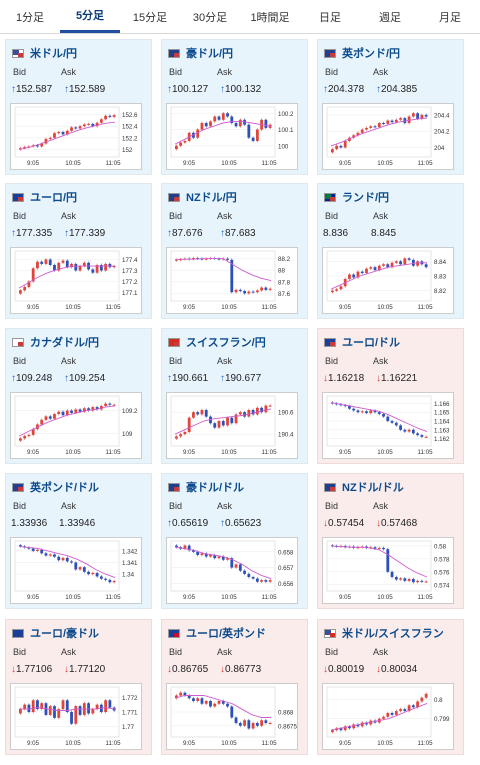  I want to click on y-tick-label: 8.83, so click(440, 277).